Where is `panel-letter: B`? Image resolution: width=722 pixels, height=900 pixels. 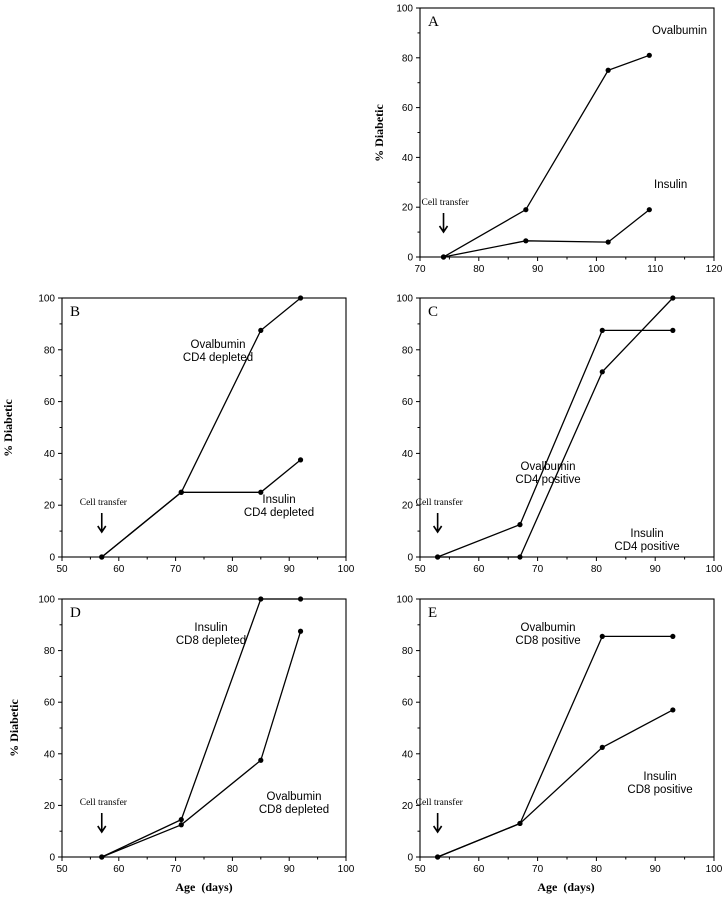
panel-letter: B is located at coordinates (75, 312).